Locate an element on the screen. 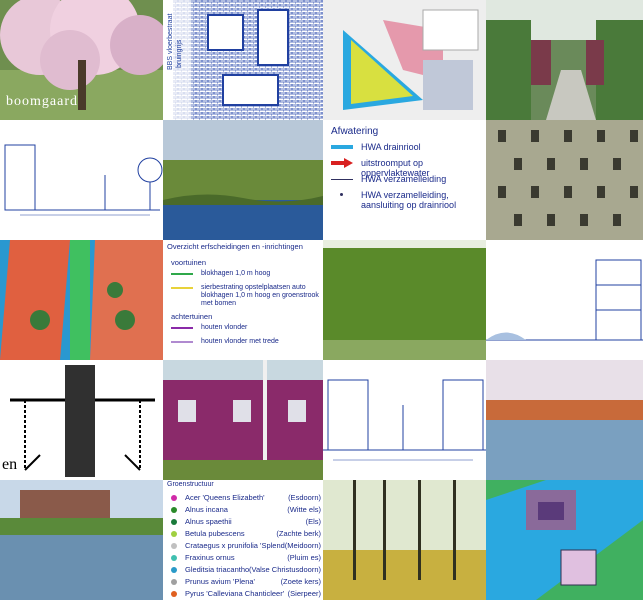 This screenshot has width=643, height=600. wall-texture-photo is located at coordinates (564, 180).